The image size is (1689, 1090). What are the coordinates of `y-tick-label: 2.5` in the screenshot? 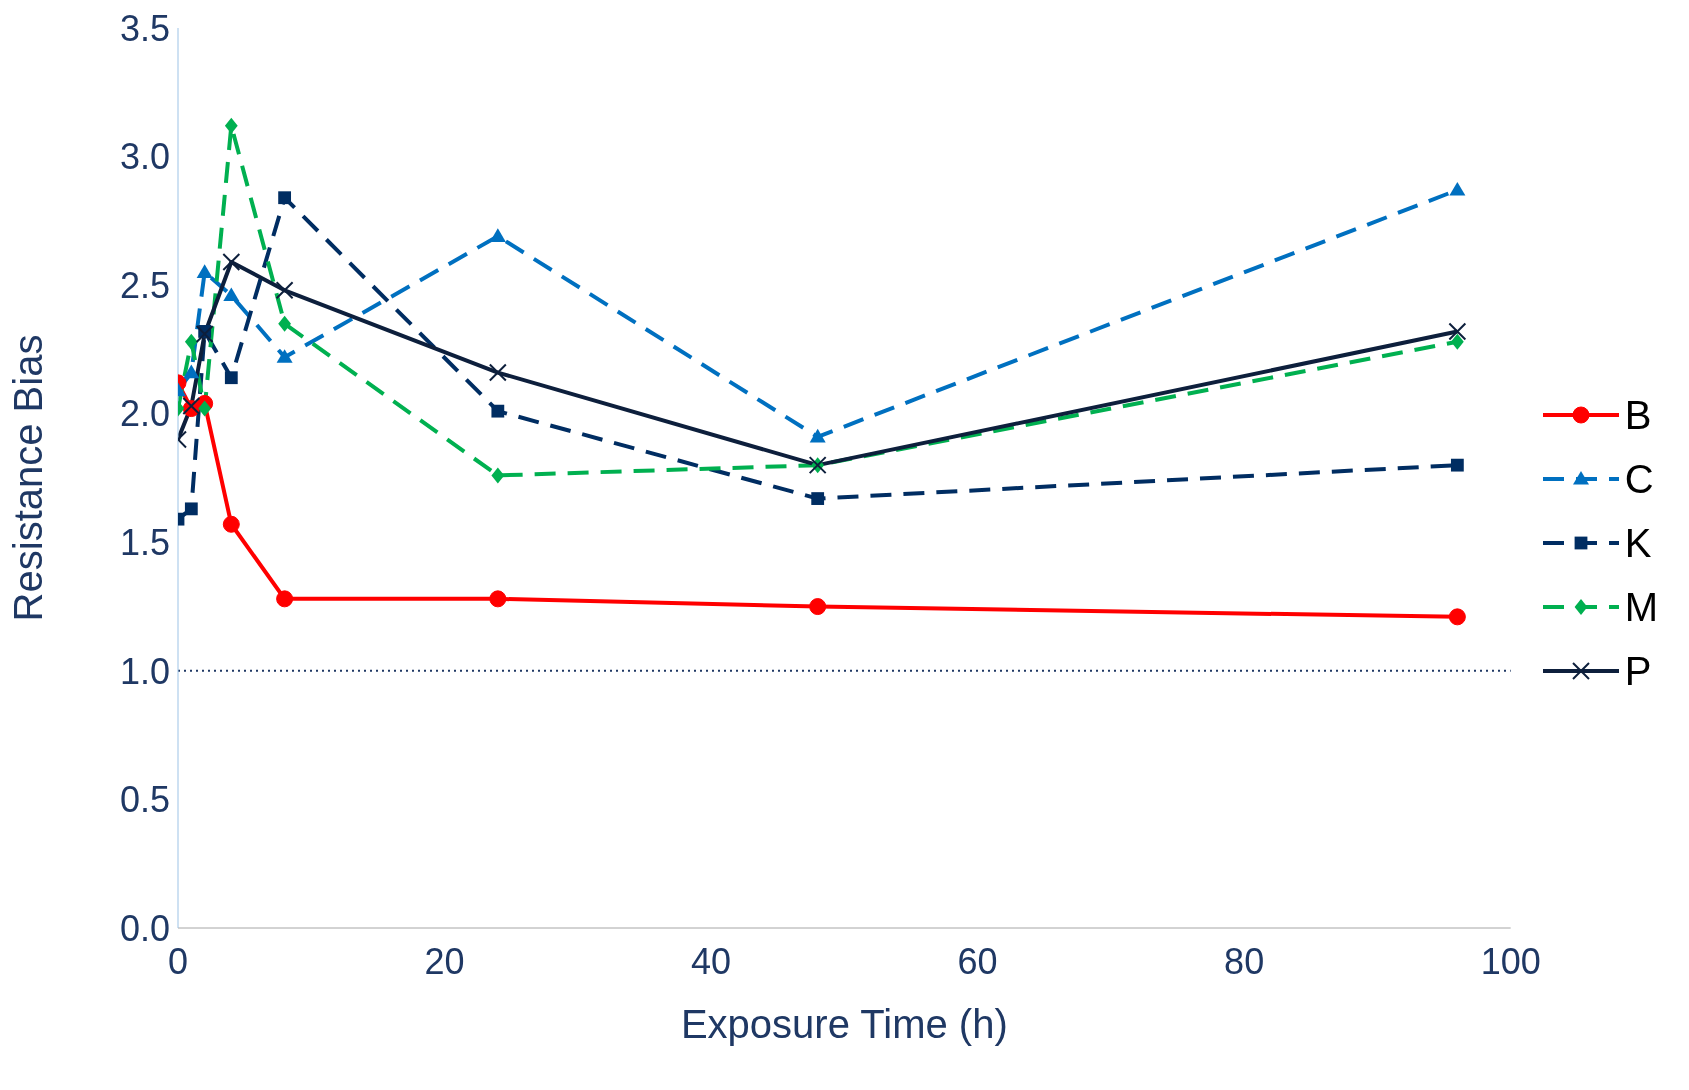 It's located at (144, 285).